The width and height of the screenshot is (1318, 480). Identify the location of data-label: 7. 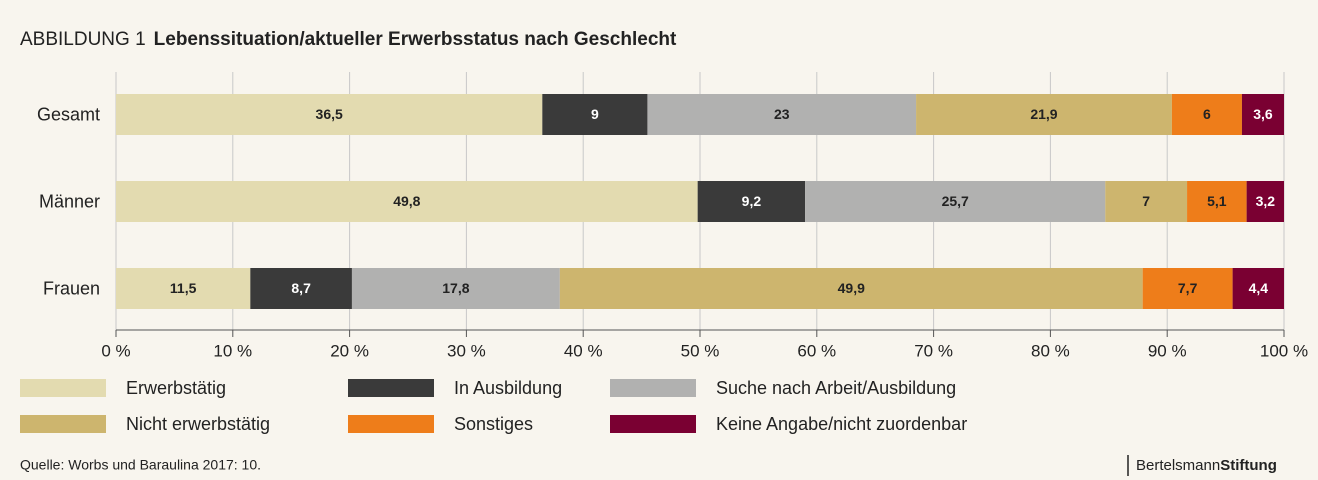
(1146, 201).